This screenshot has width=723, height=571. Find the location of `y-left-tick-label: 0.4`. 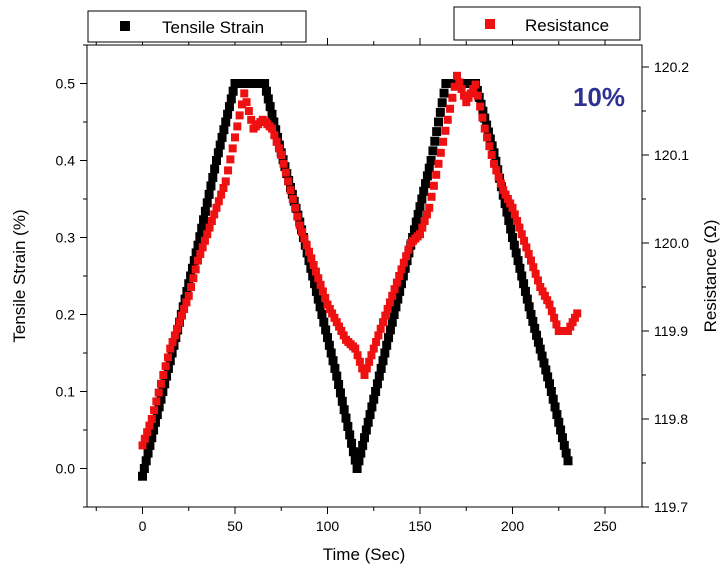

y-left-tick-label: 0.4 is located at coordinates (66, 161).